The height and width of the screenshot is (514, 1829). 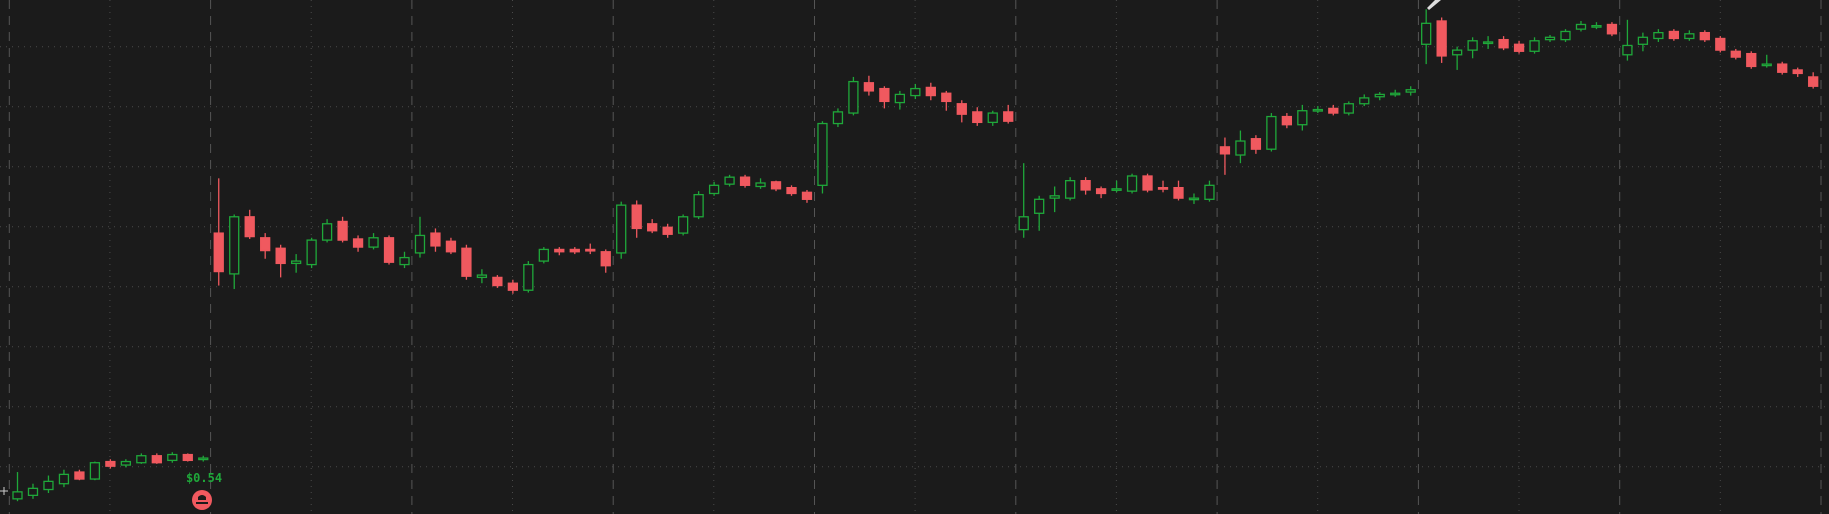 What do you see at coordinates (1434, 5) in the screenshot?
I see `marker-flag` at bounding box center [1434, 5].